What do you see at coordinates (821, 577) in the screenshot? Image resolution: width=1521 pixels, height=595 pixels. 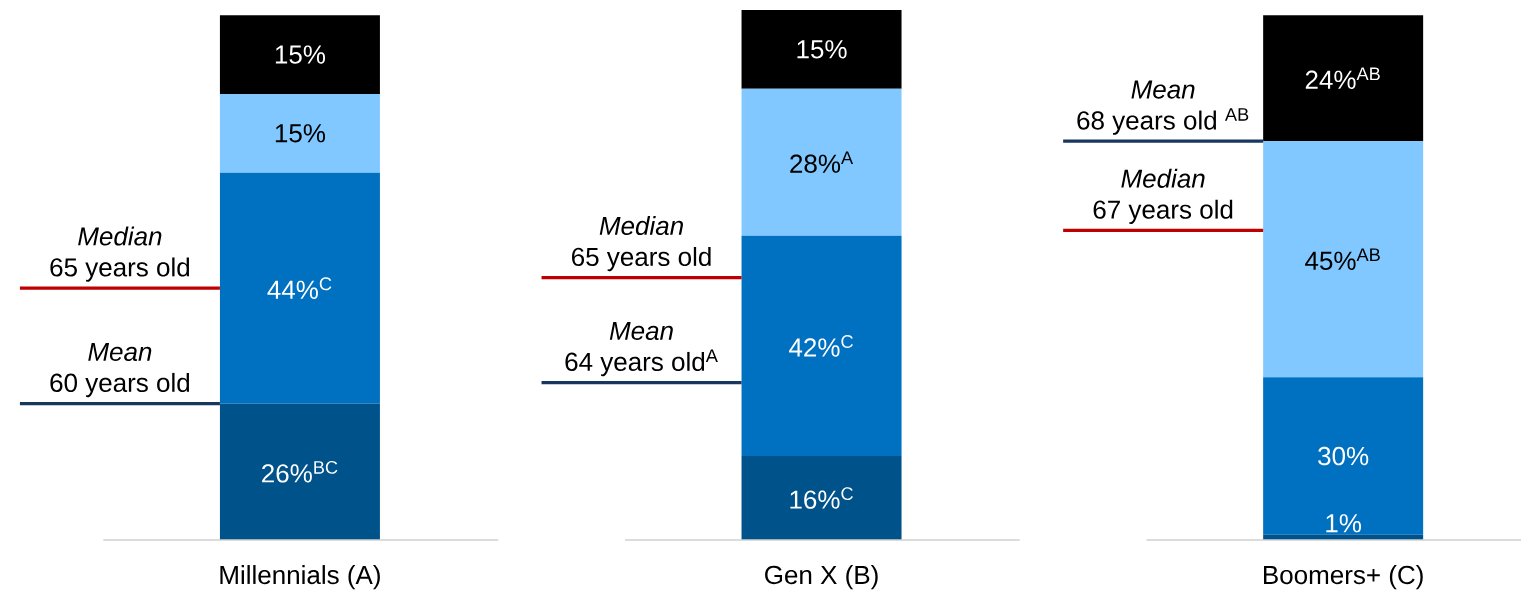 I see `x-tick-label: Gen X (B)` at bounding box center [821, 577].